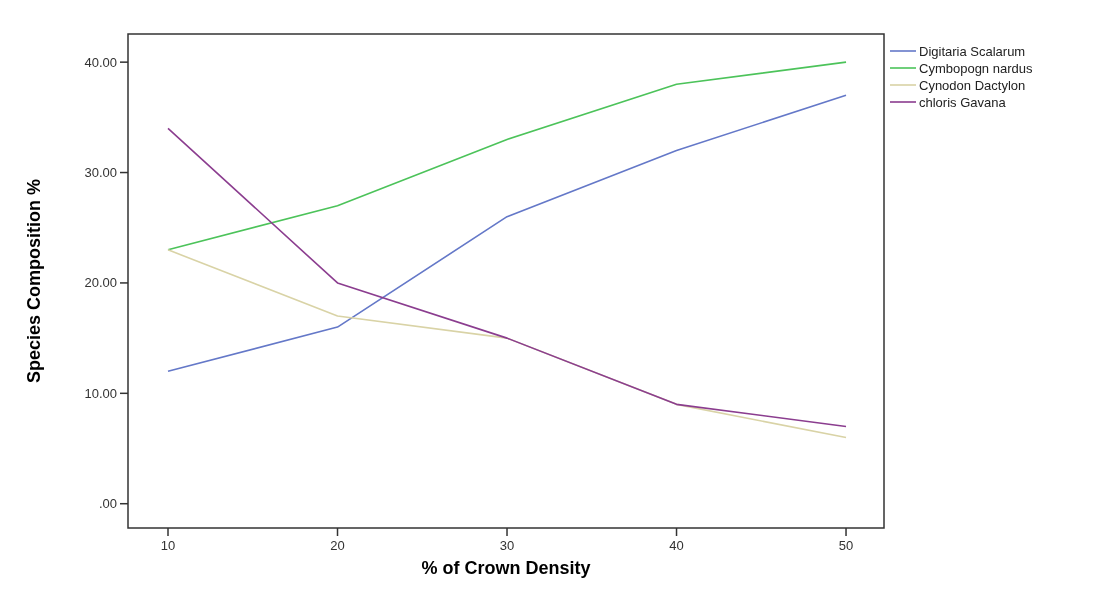 This screenshot has width=1108, height=595. Describe the element at coordinates (107, 504) in the screenshot. I see `y-tick-label: .00` at that location.